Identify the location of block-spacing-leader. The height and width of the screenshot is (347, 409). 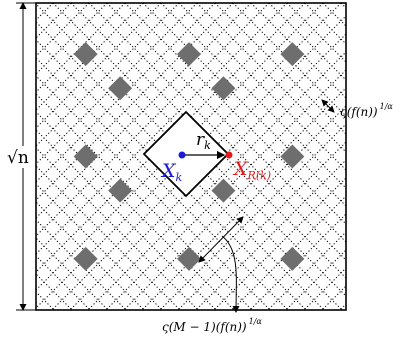
(230, 274).